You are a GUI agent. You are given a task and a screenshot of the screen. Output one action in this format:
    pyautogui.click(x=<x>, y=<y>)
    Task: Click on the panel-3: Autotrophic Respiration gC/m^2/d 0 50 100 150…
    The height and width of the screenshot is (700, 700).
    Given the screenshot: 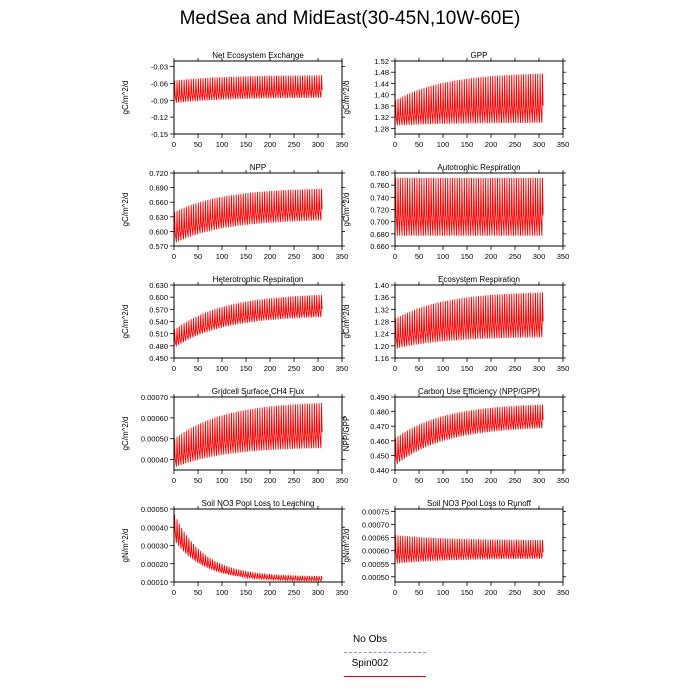 What is the action you would take?
    pyautogui.click(x=455, y=212)
    